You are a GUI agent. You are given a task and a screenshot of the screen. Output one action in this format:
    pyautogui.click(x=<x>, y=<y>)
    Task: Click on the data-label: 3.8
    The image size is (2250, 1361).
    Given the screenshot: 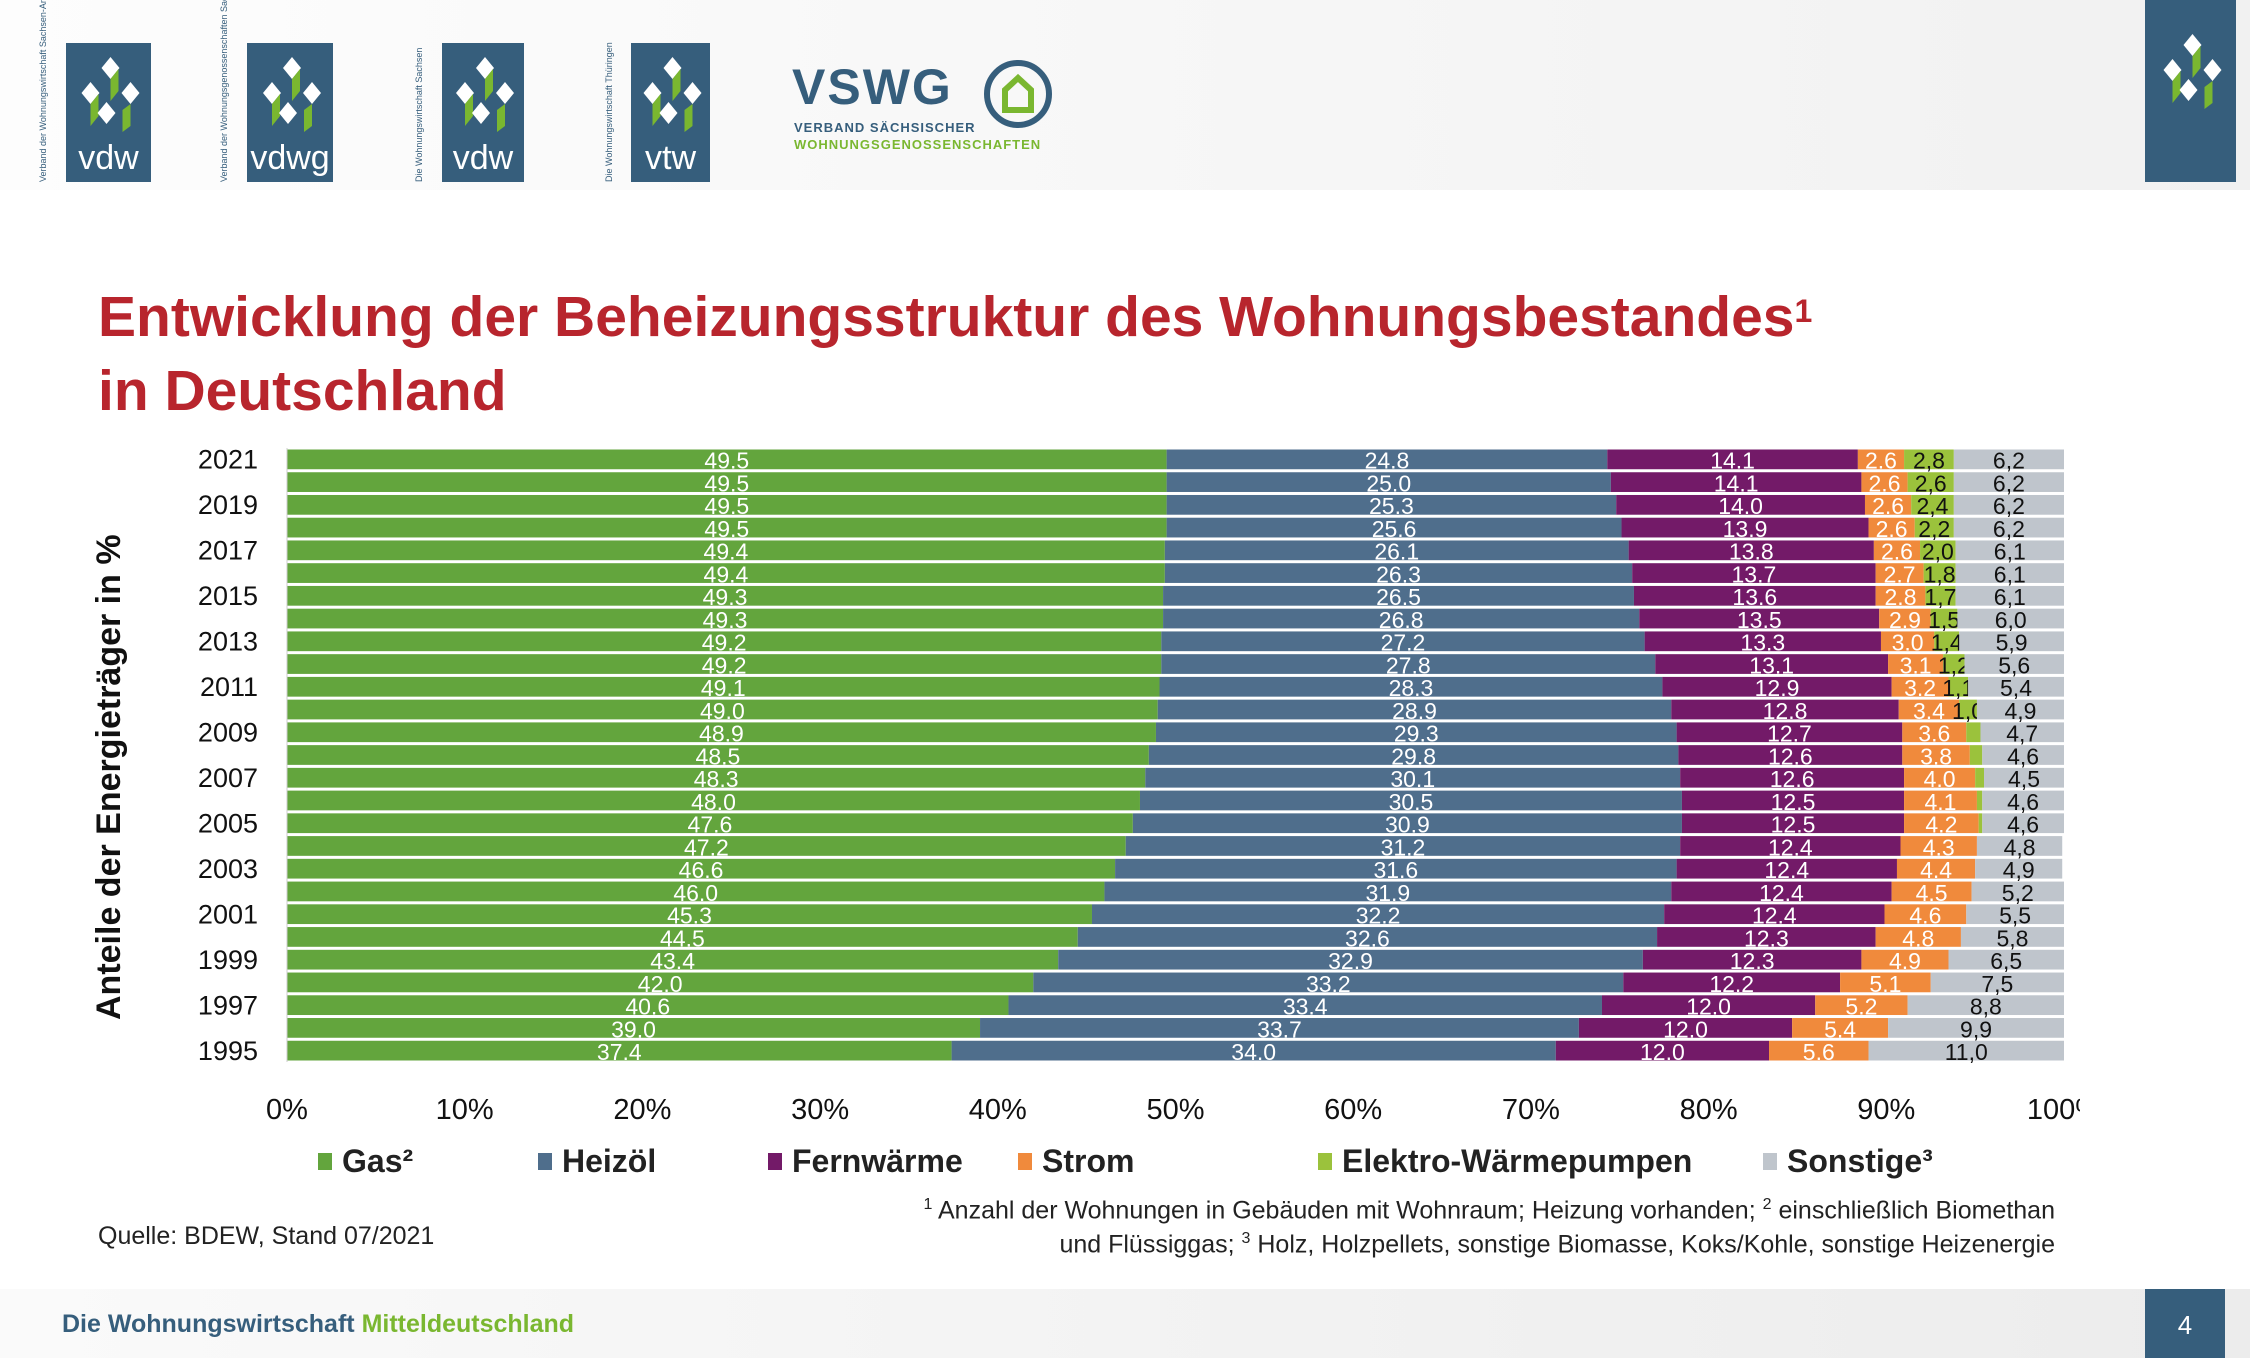 What is the action you would take?
    pyautogui.click(x=1936, y=756)
    